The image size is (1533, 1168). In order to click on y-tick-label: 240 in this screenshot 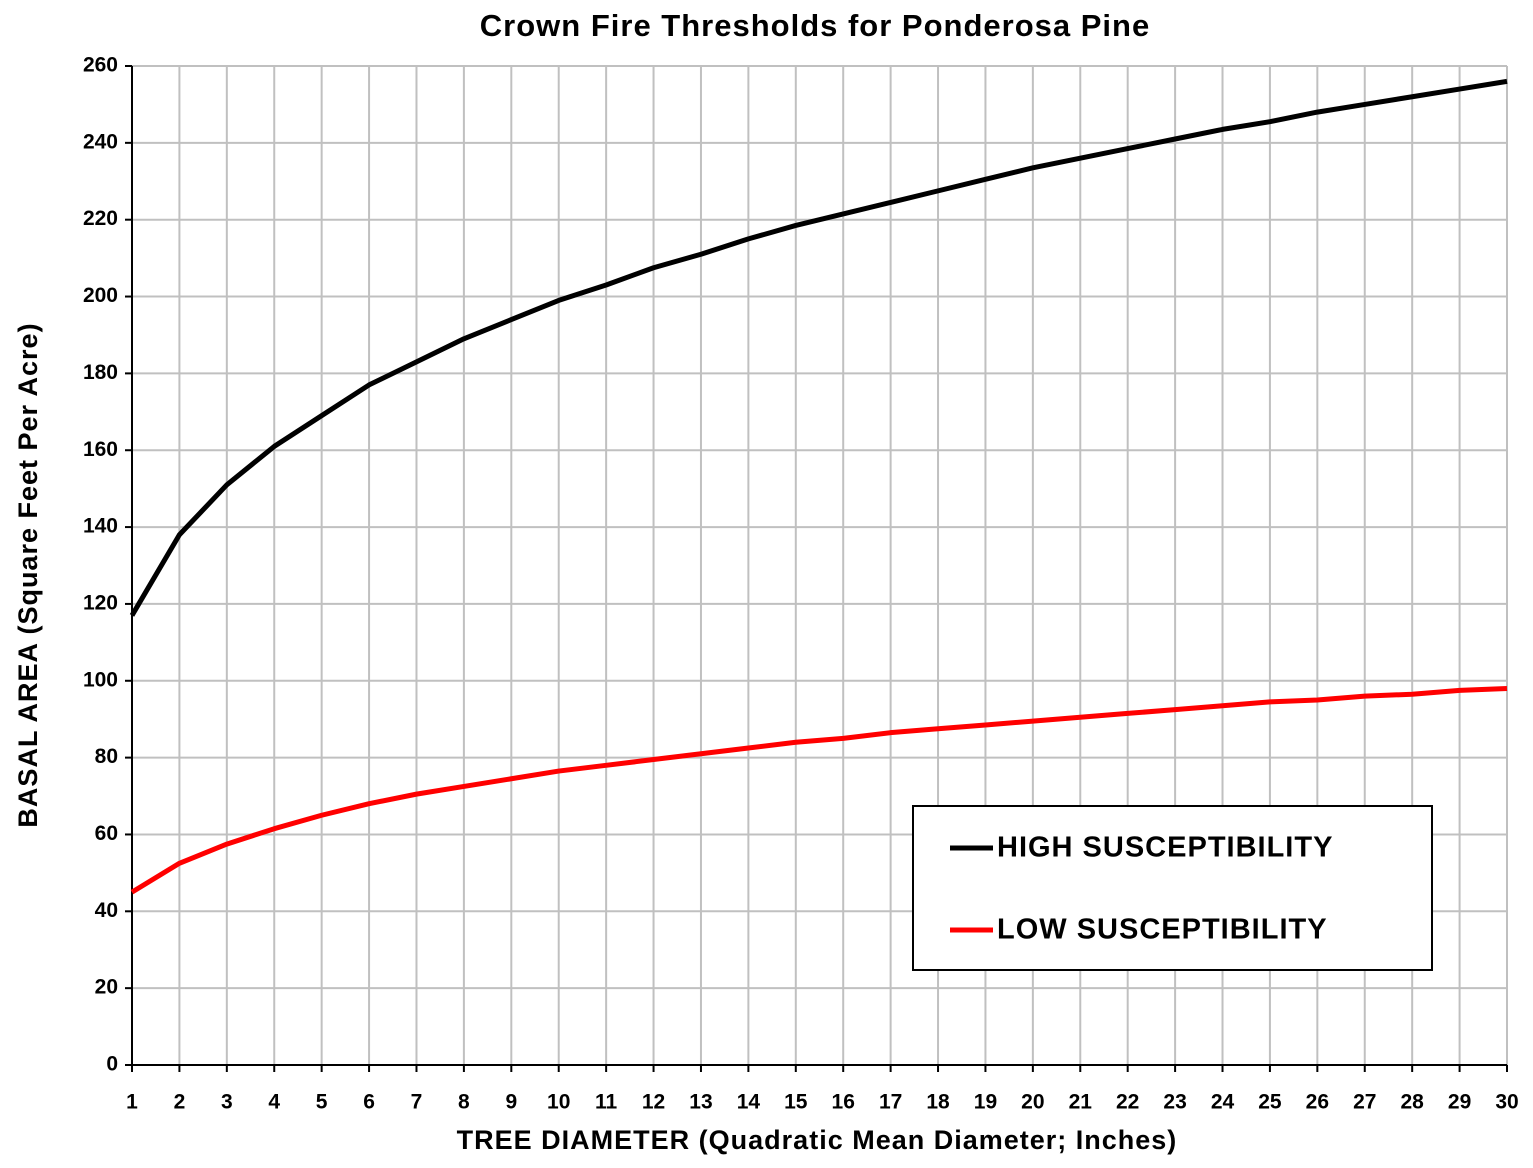, I will do `click(100, 141)`.